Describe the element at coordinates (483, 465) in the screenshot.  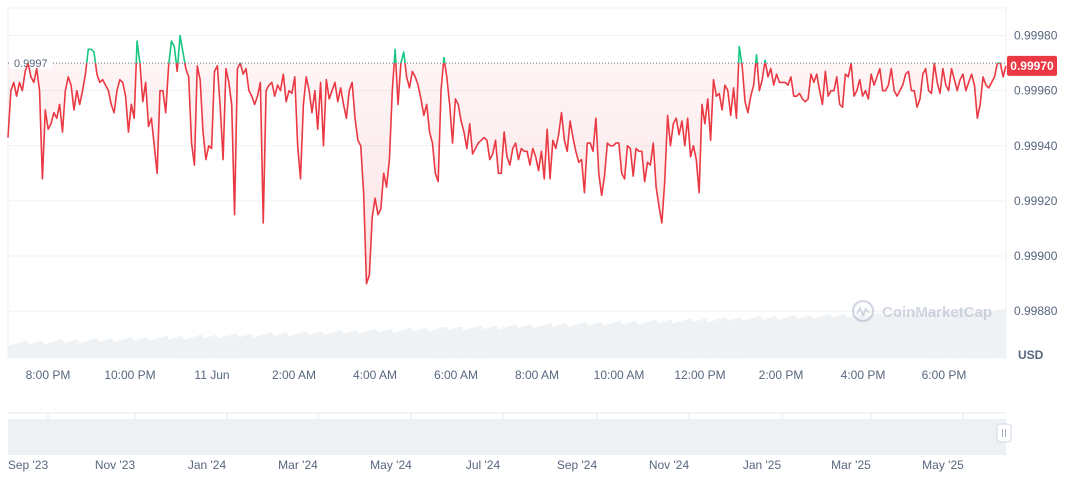
I see `navigator-label: Jul '24` at that location.